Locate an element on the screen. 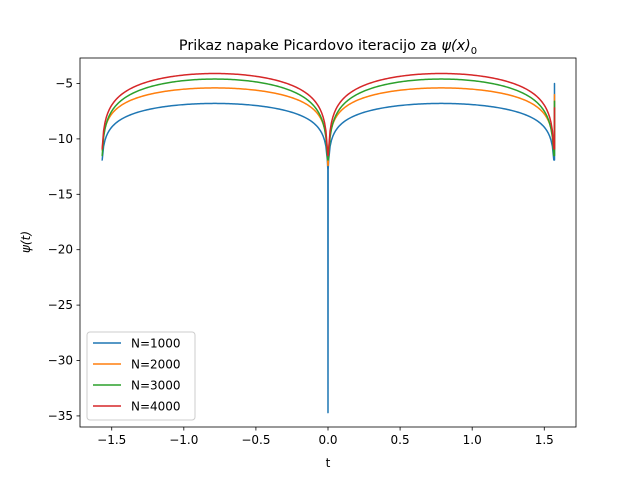 Image resolution: width=640 pixels, height=480 pixels. x-tick-label: 1.0 is located at coordinates (472, 440).